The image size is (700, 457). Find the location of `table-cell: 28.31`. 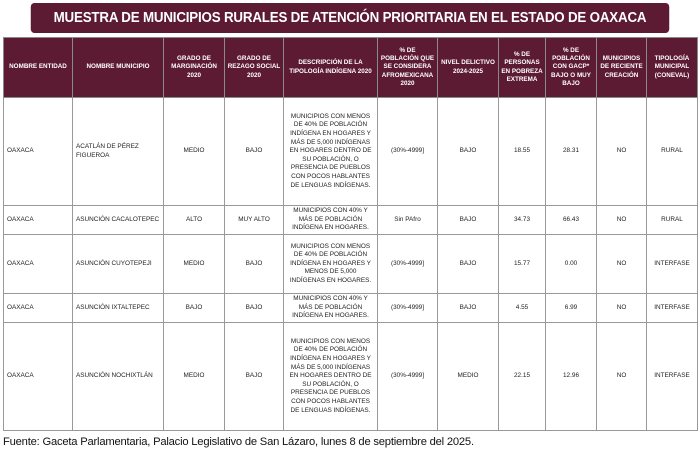

table-cell: 28.31 is located at coordinates (571, 151).